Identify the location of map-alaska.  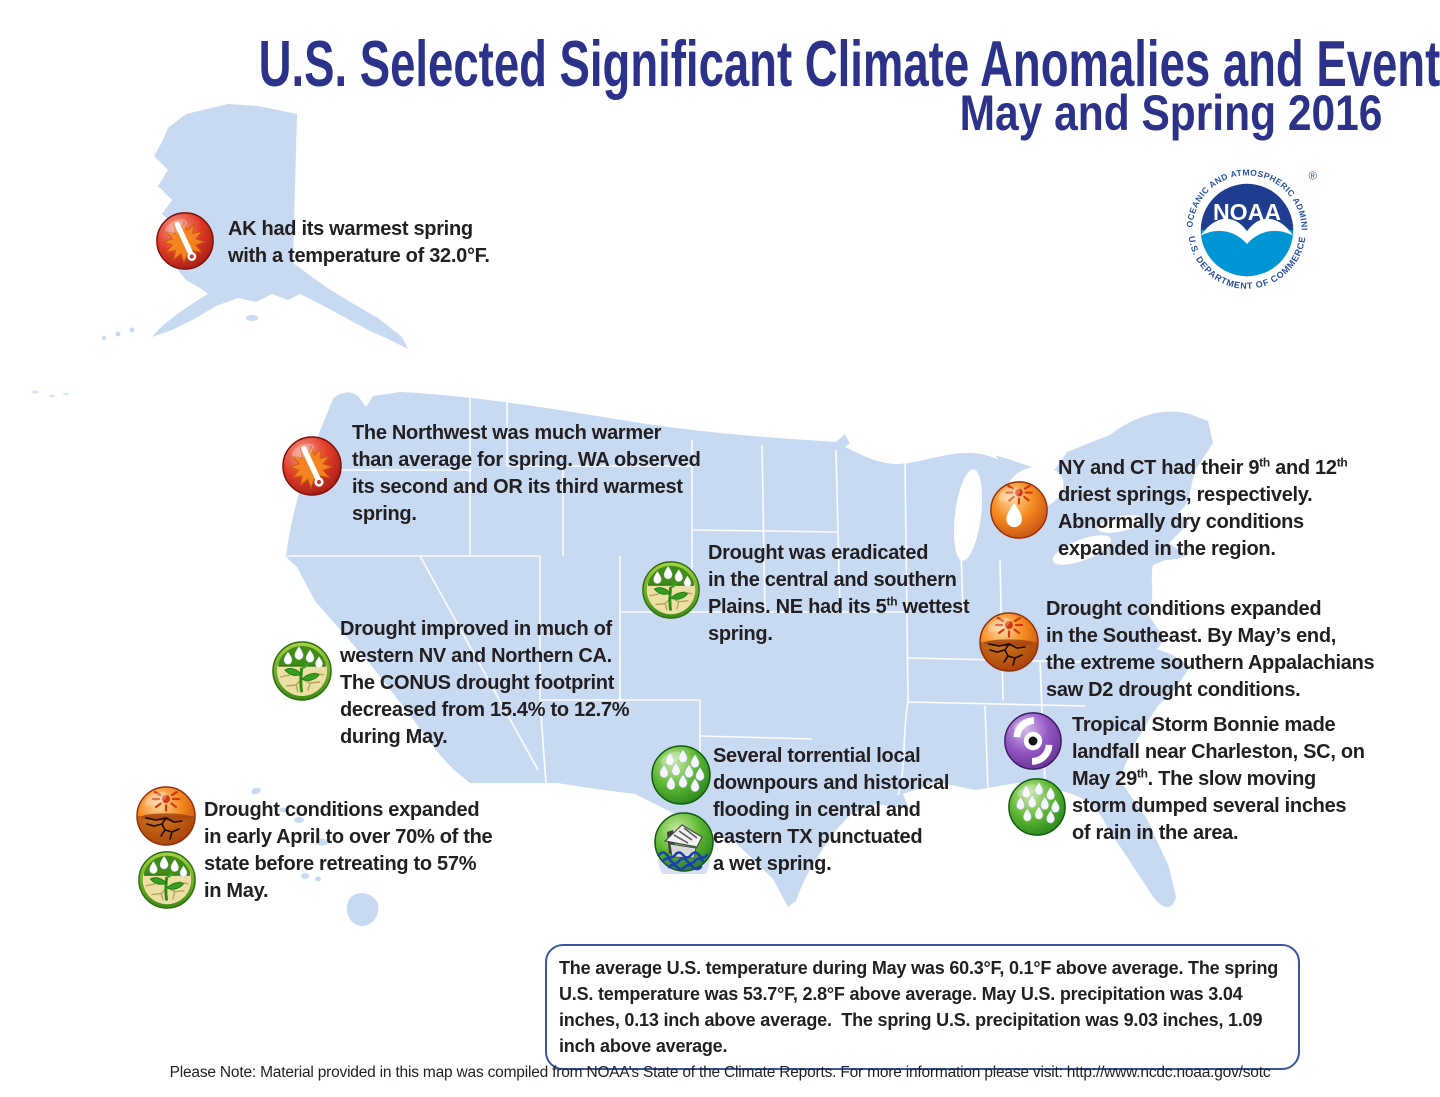
(219, 251).